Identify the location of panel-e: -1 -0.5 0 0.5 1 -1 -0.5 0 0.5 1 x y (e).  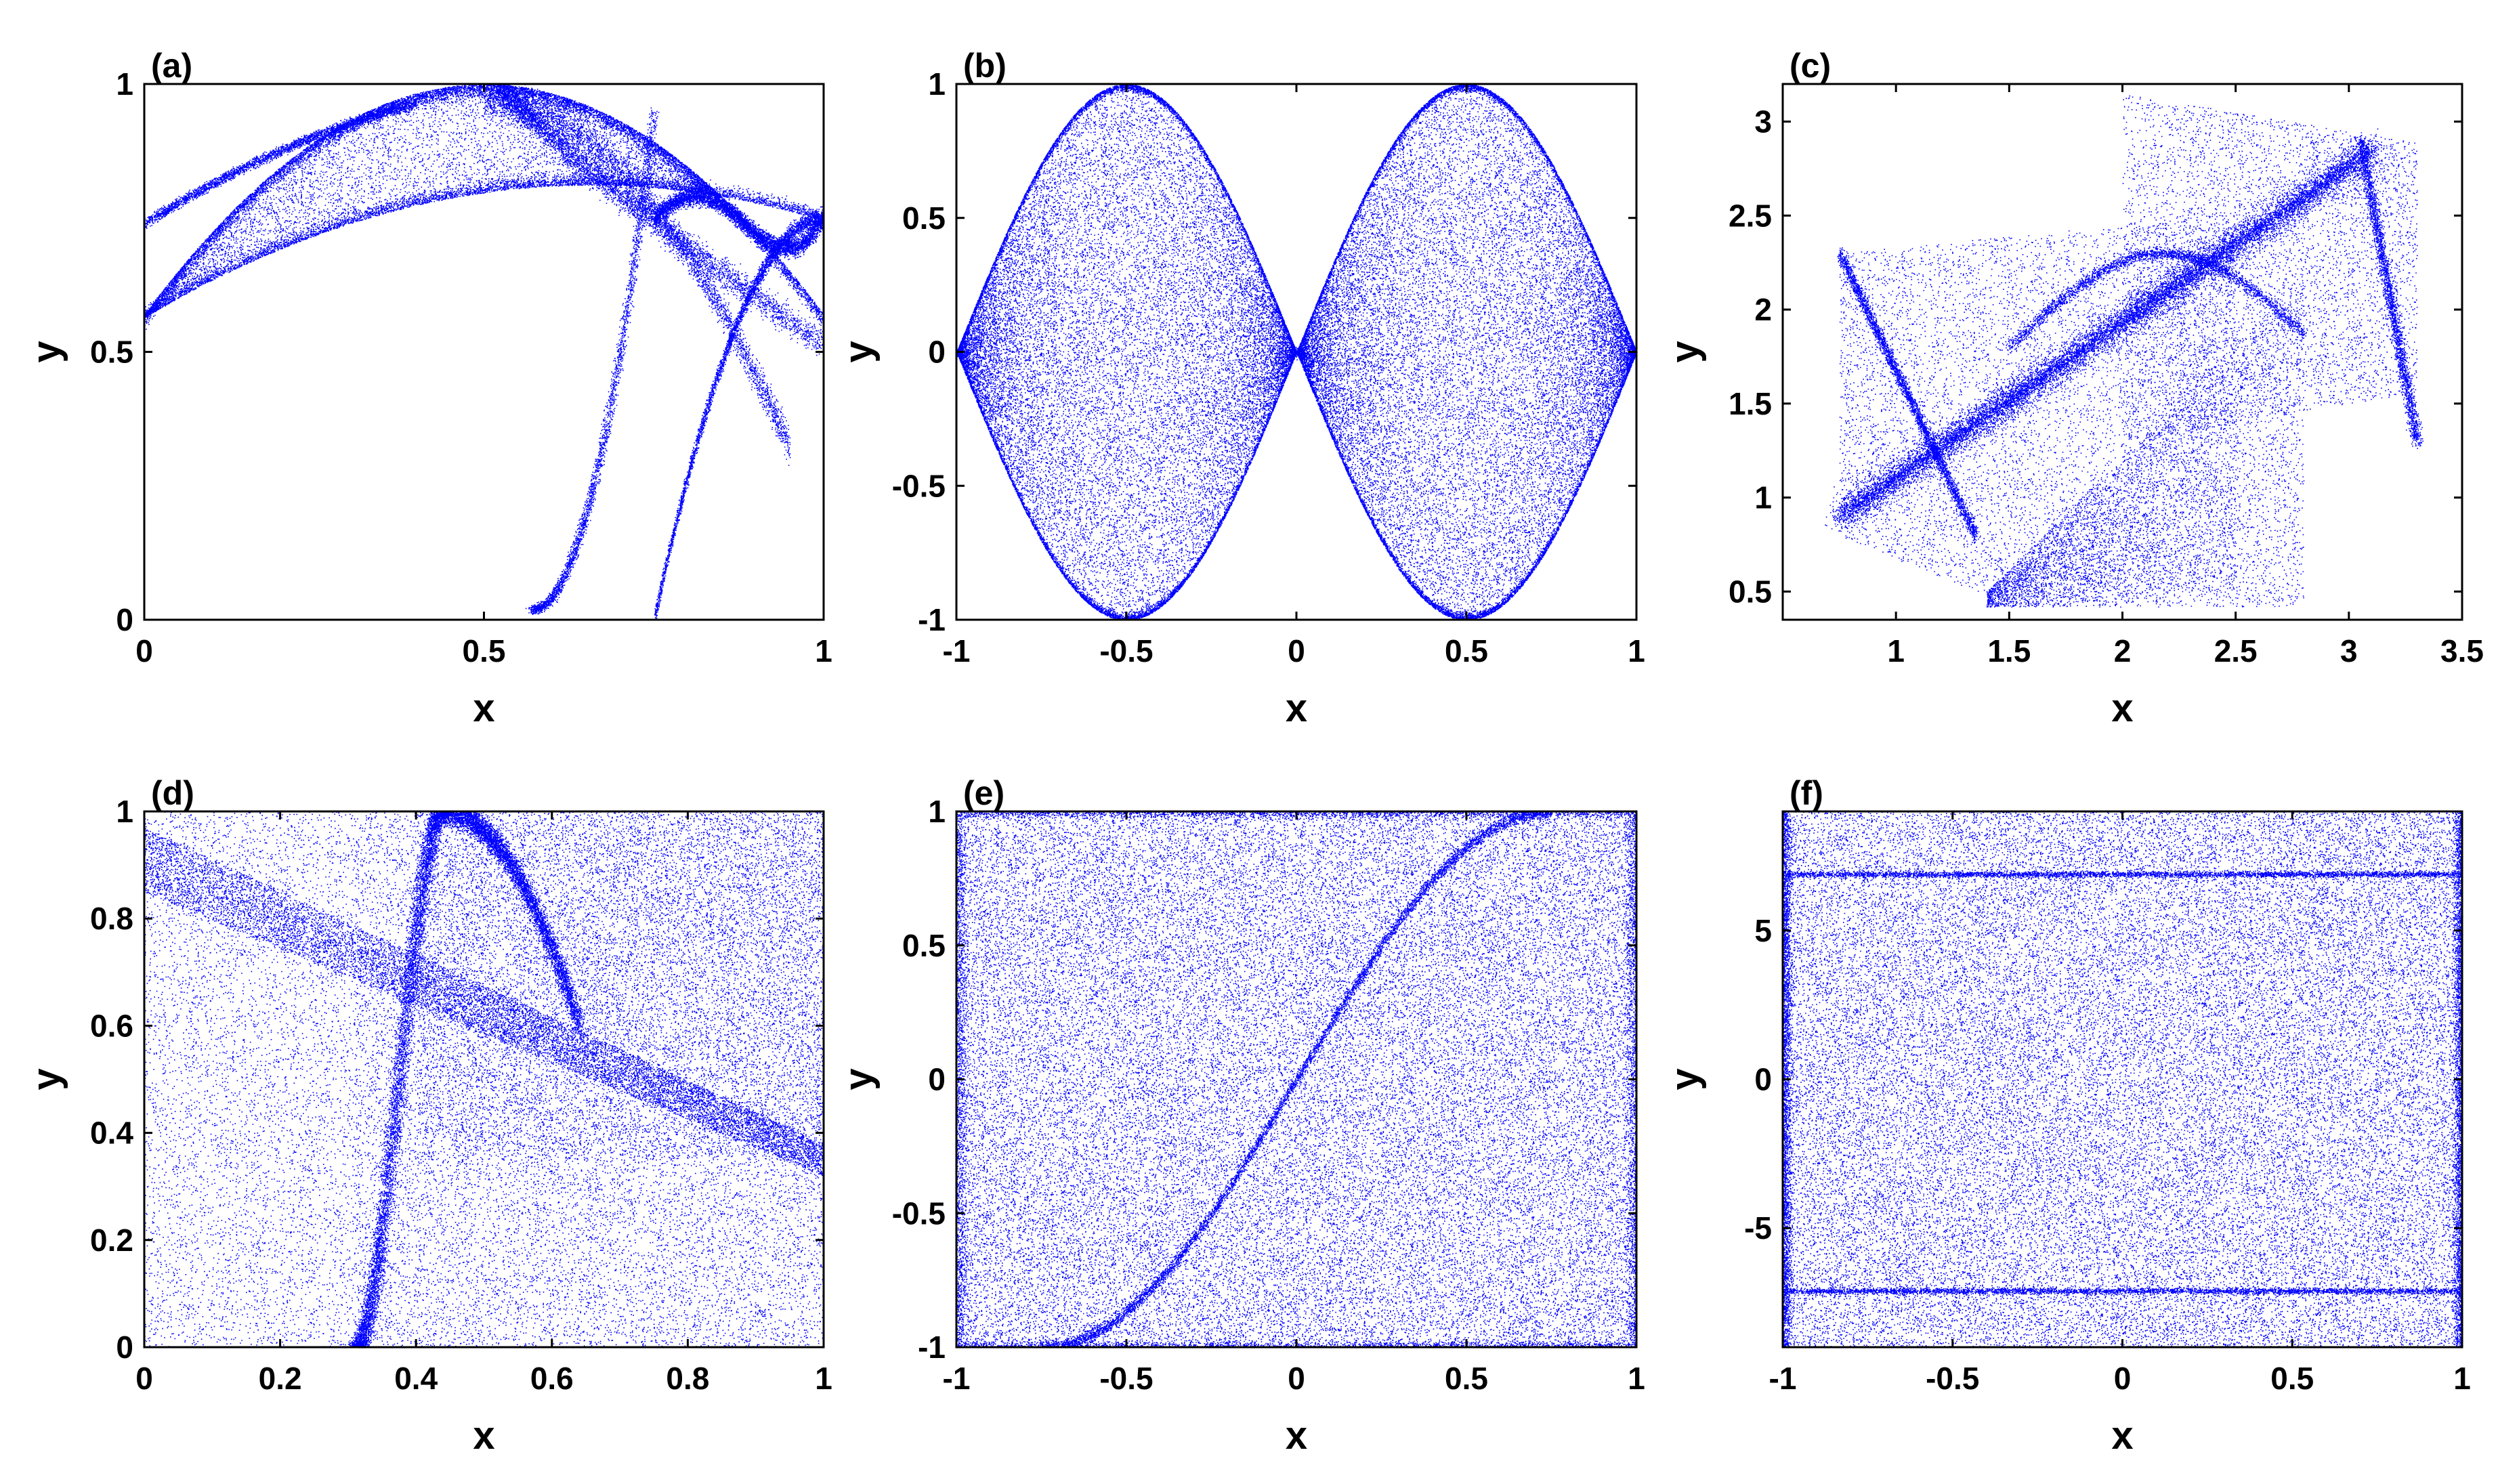
(1241, 1116).